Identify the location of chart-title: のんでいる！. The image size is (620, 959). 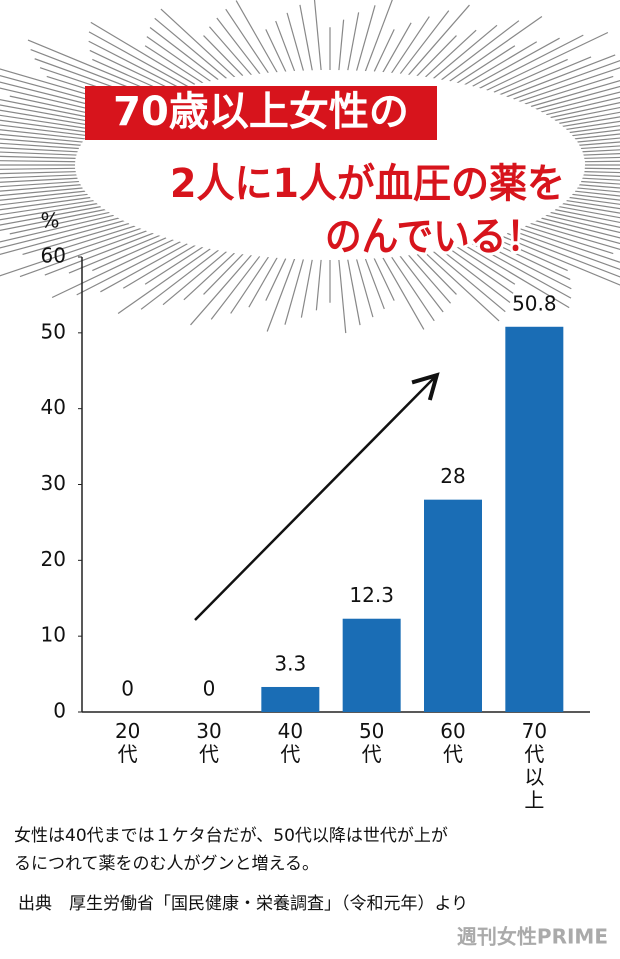
(434, 237).